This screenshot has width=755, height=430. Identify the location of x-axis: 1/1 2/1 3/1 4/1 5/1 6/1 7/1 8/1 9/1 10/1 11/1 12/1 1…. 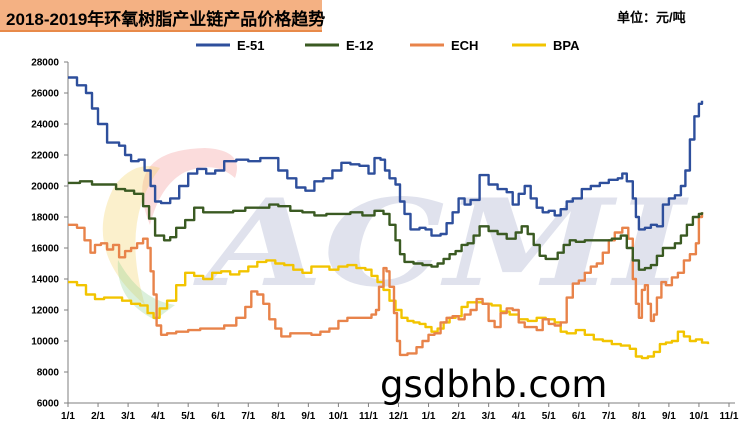
(400, 412).